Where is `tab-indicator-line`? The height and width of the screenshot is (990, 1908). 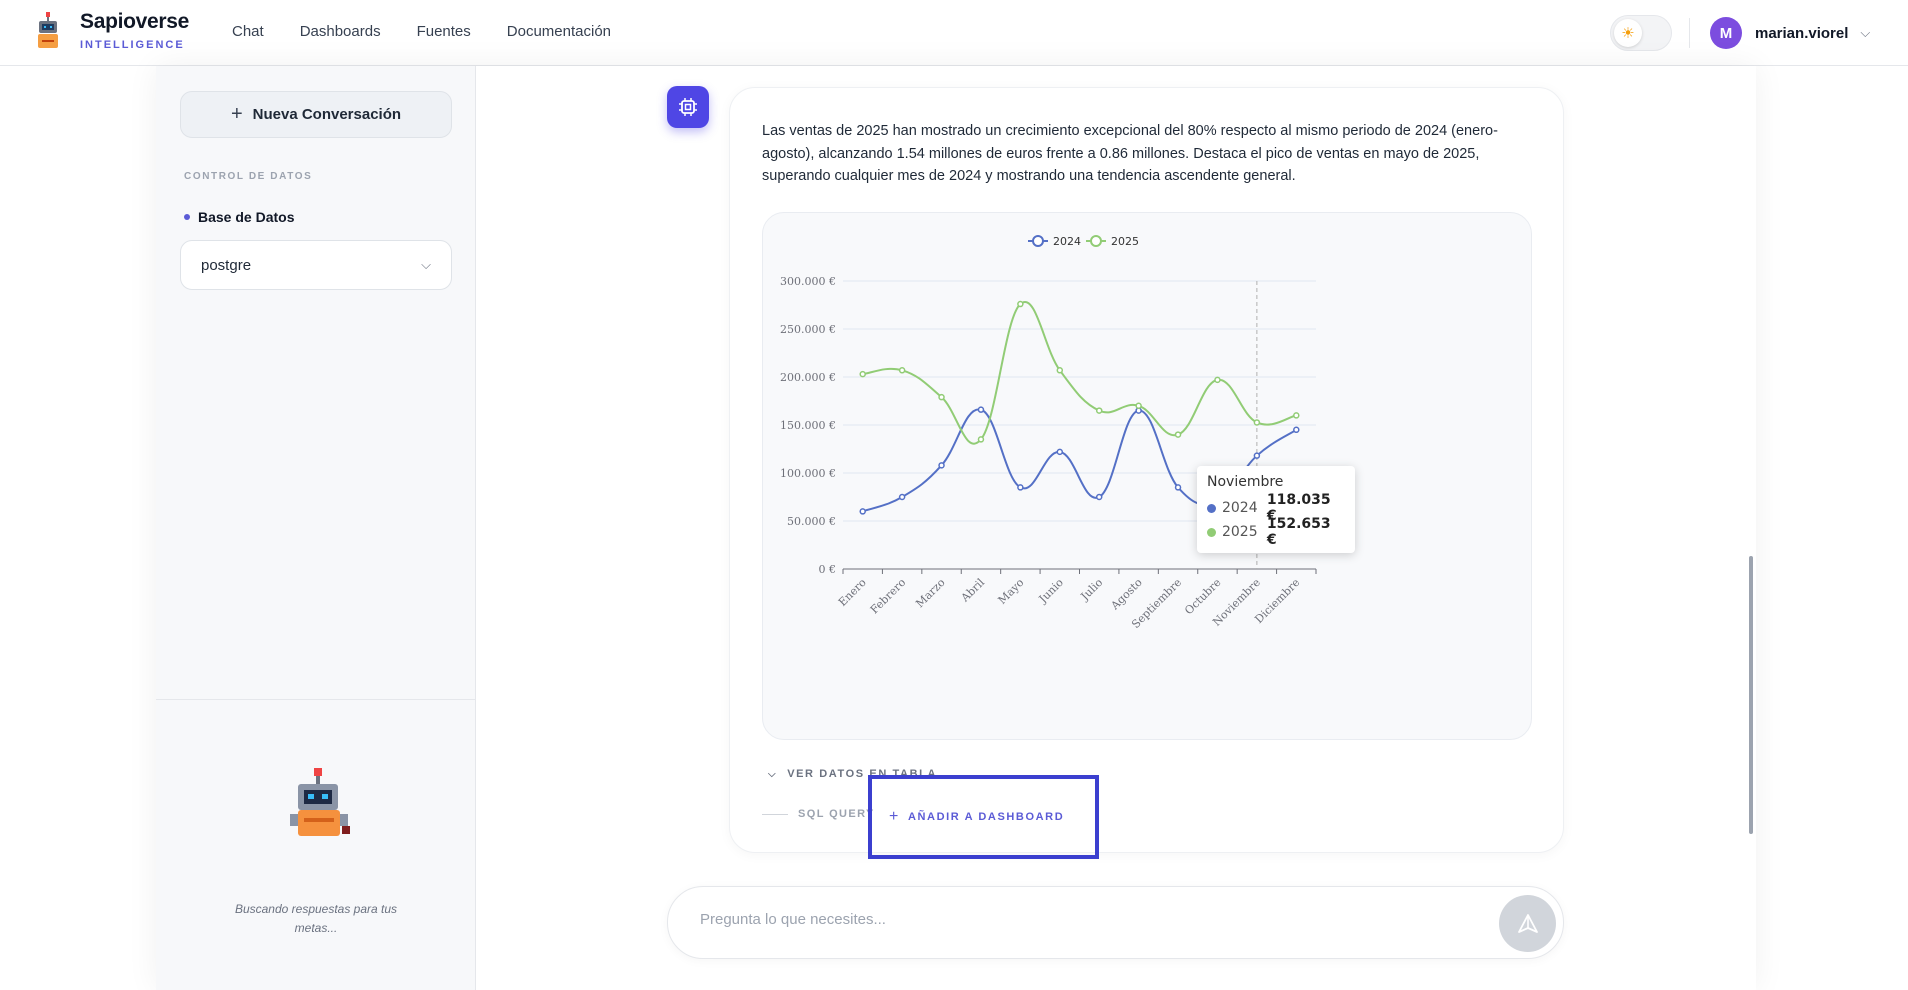
tab-indicator-line is located at coordinates (775, 814).